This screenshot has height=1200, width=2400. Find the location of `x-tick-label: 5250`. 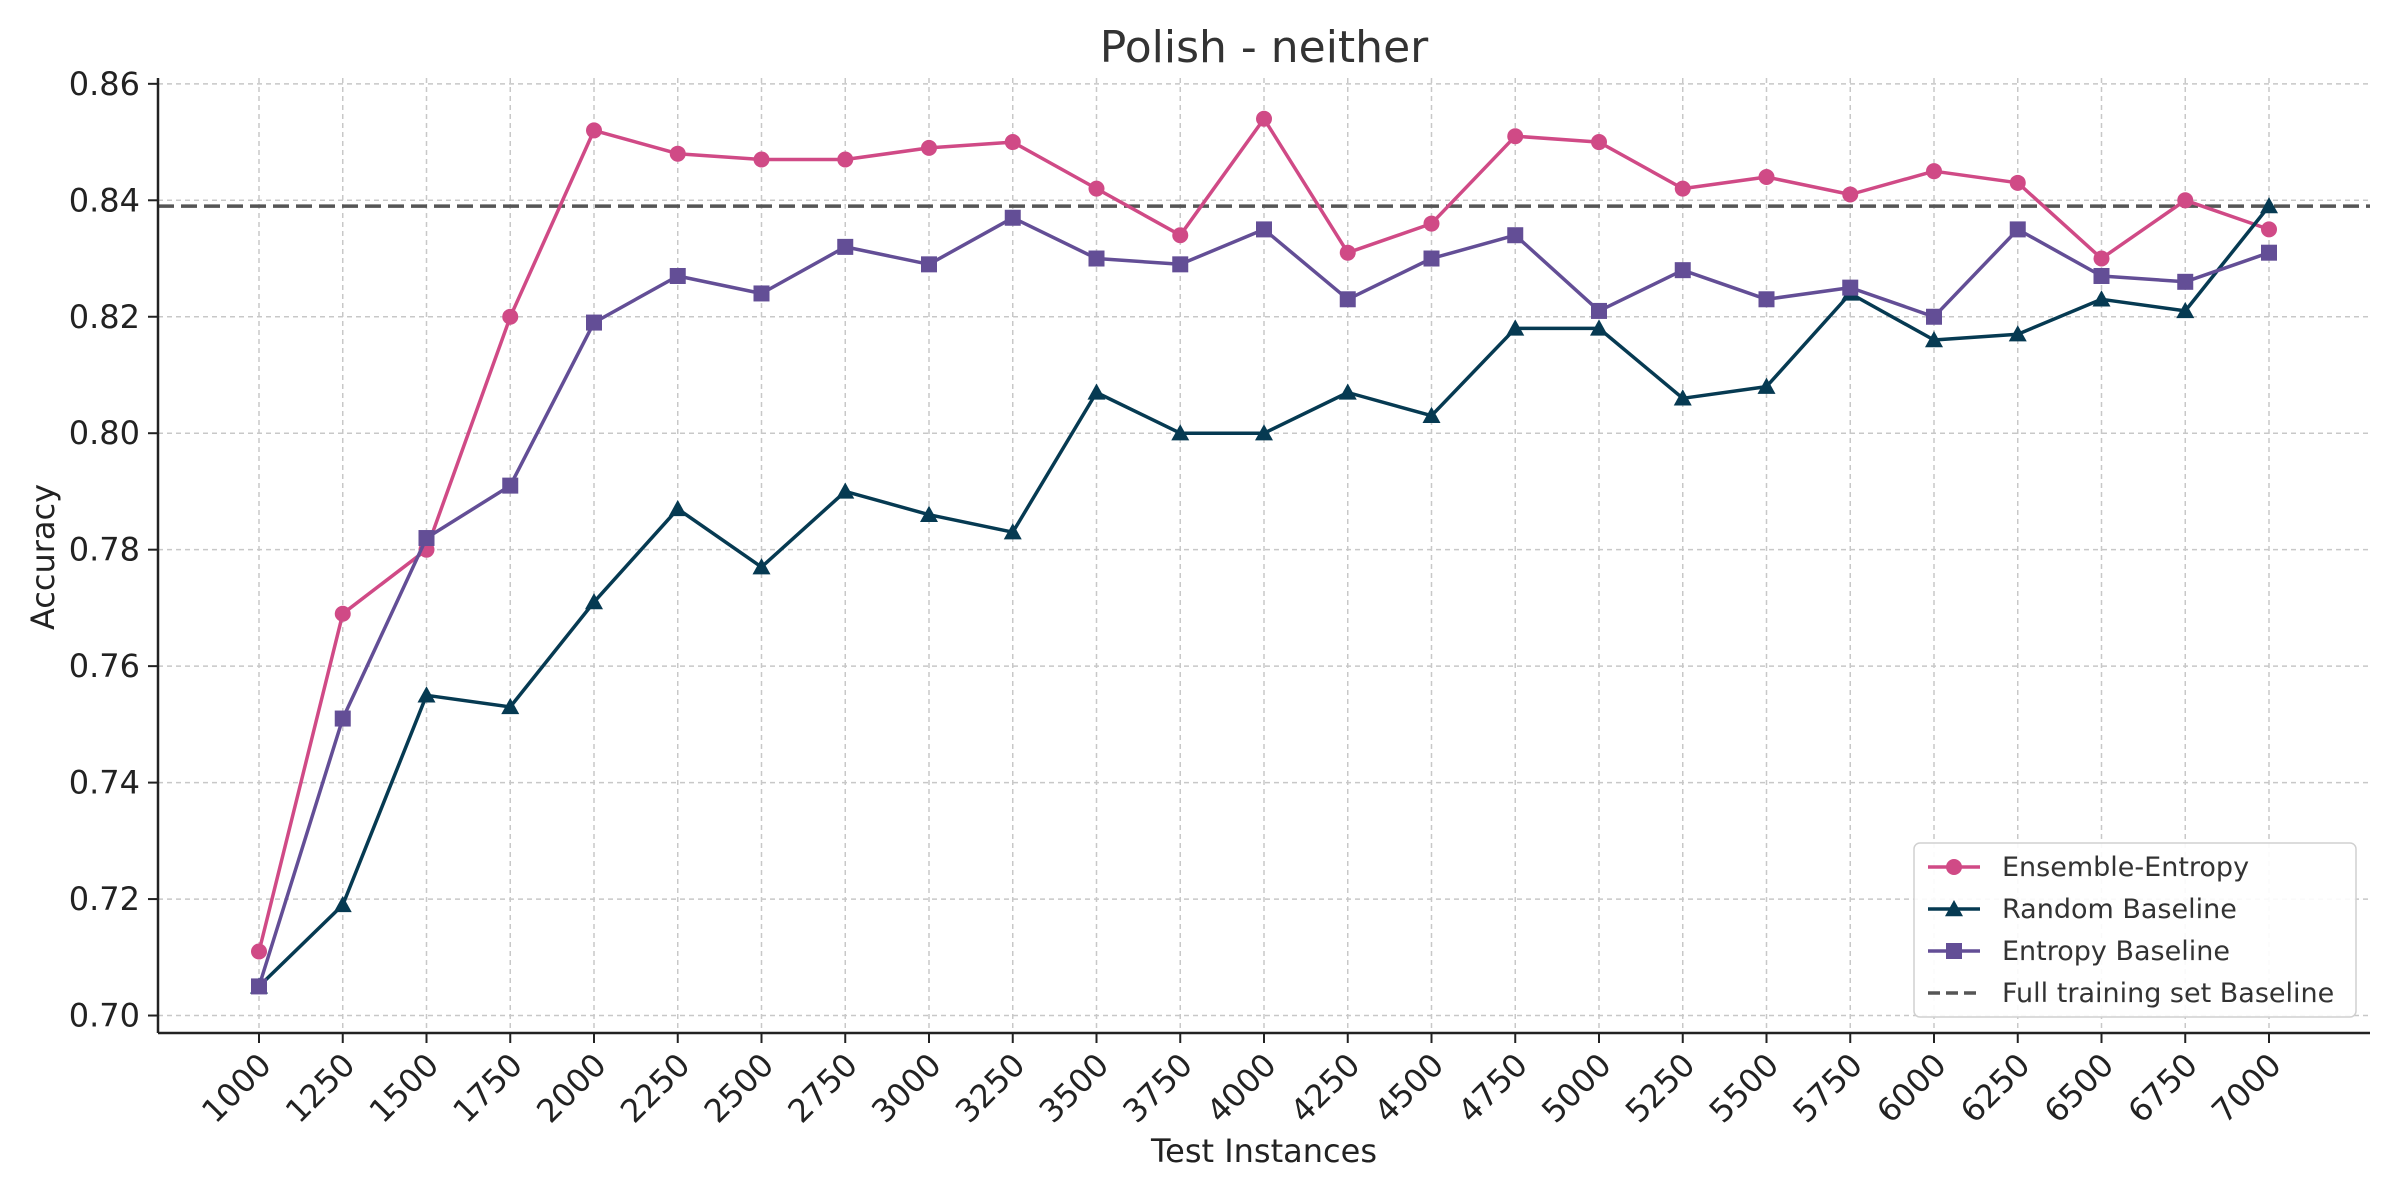

x-tick-label: 5250 is located at coordinates (1660, 1088).